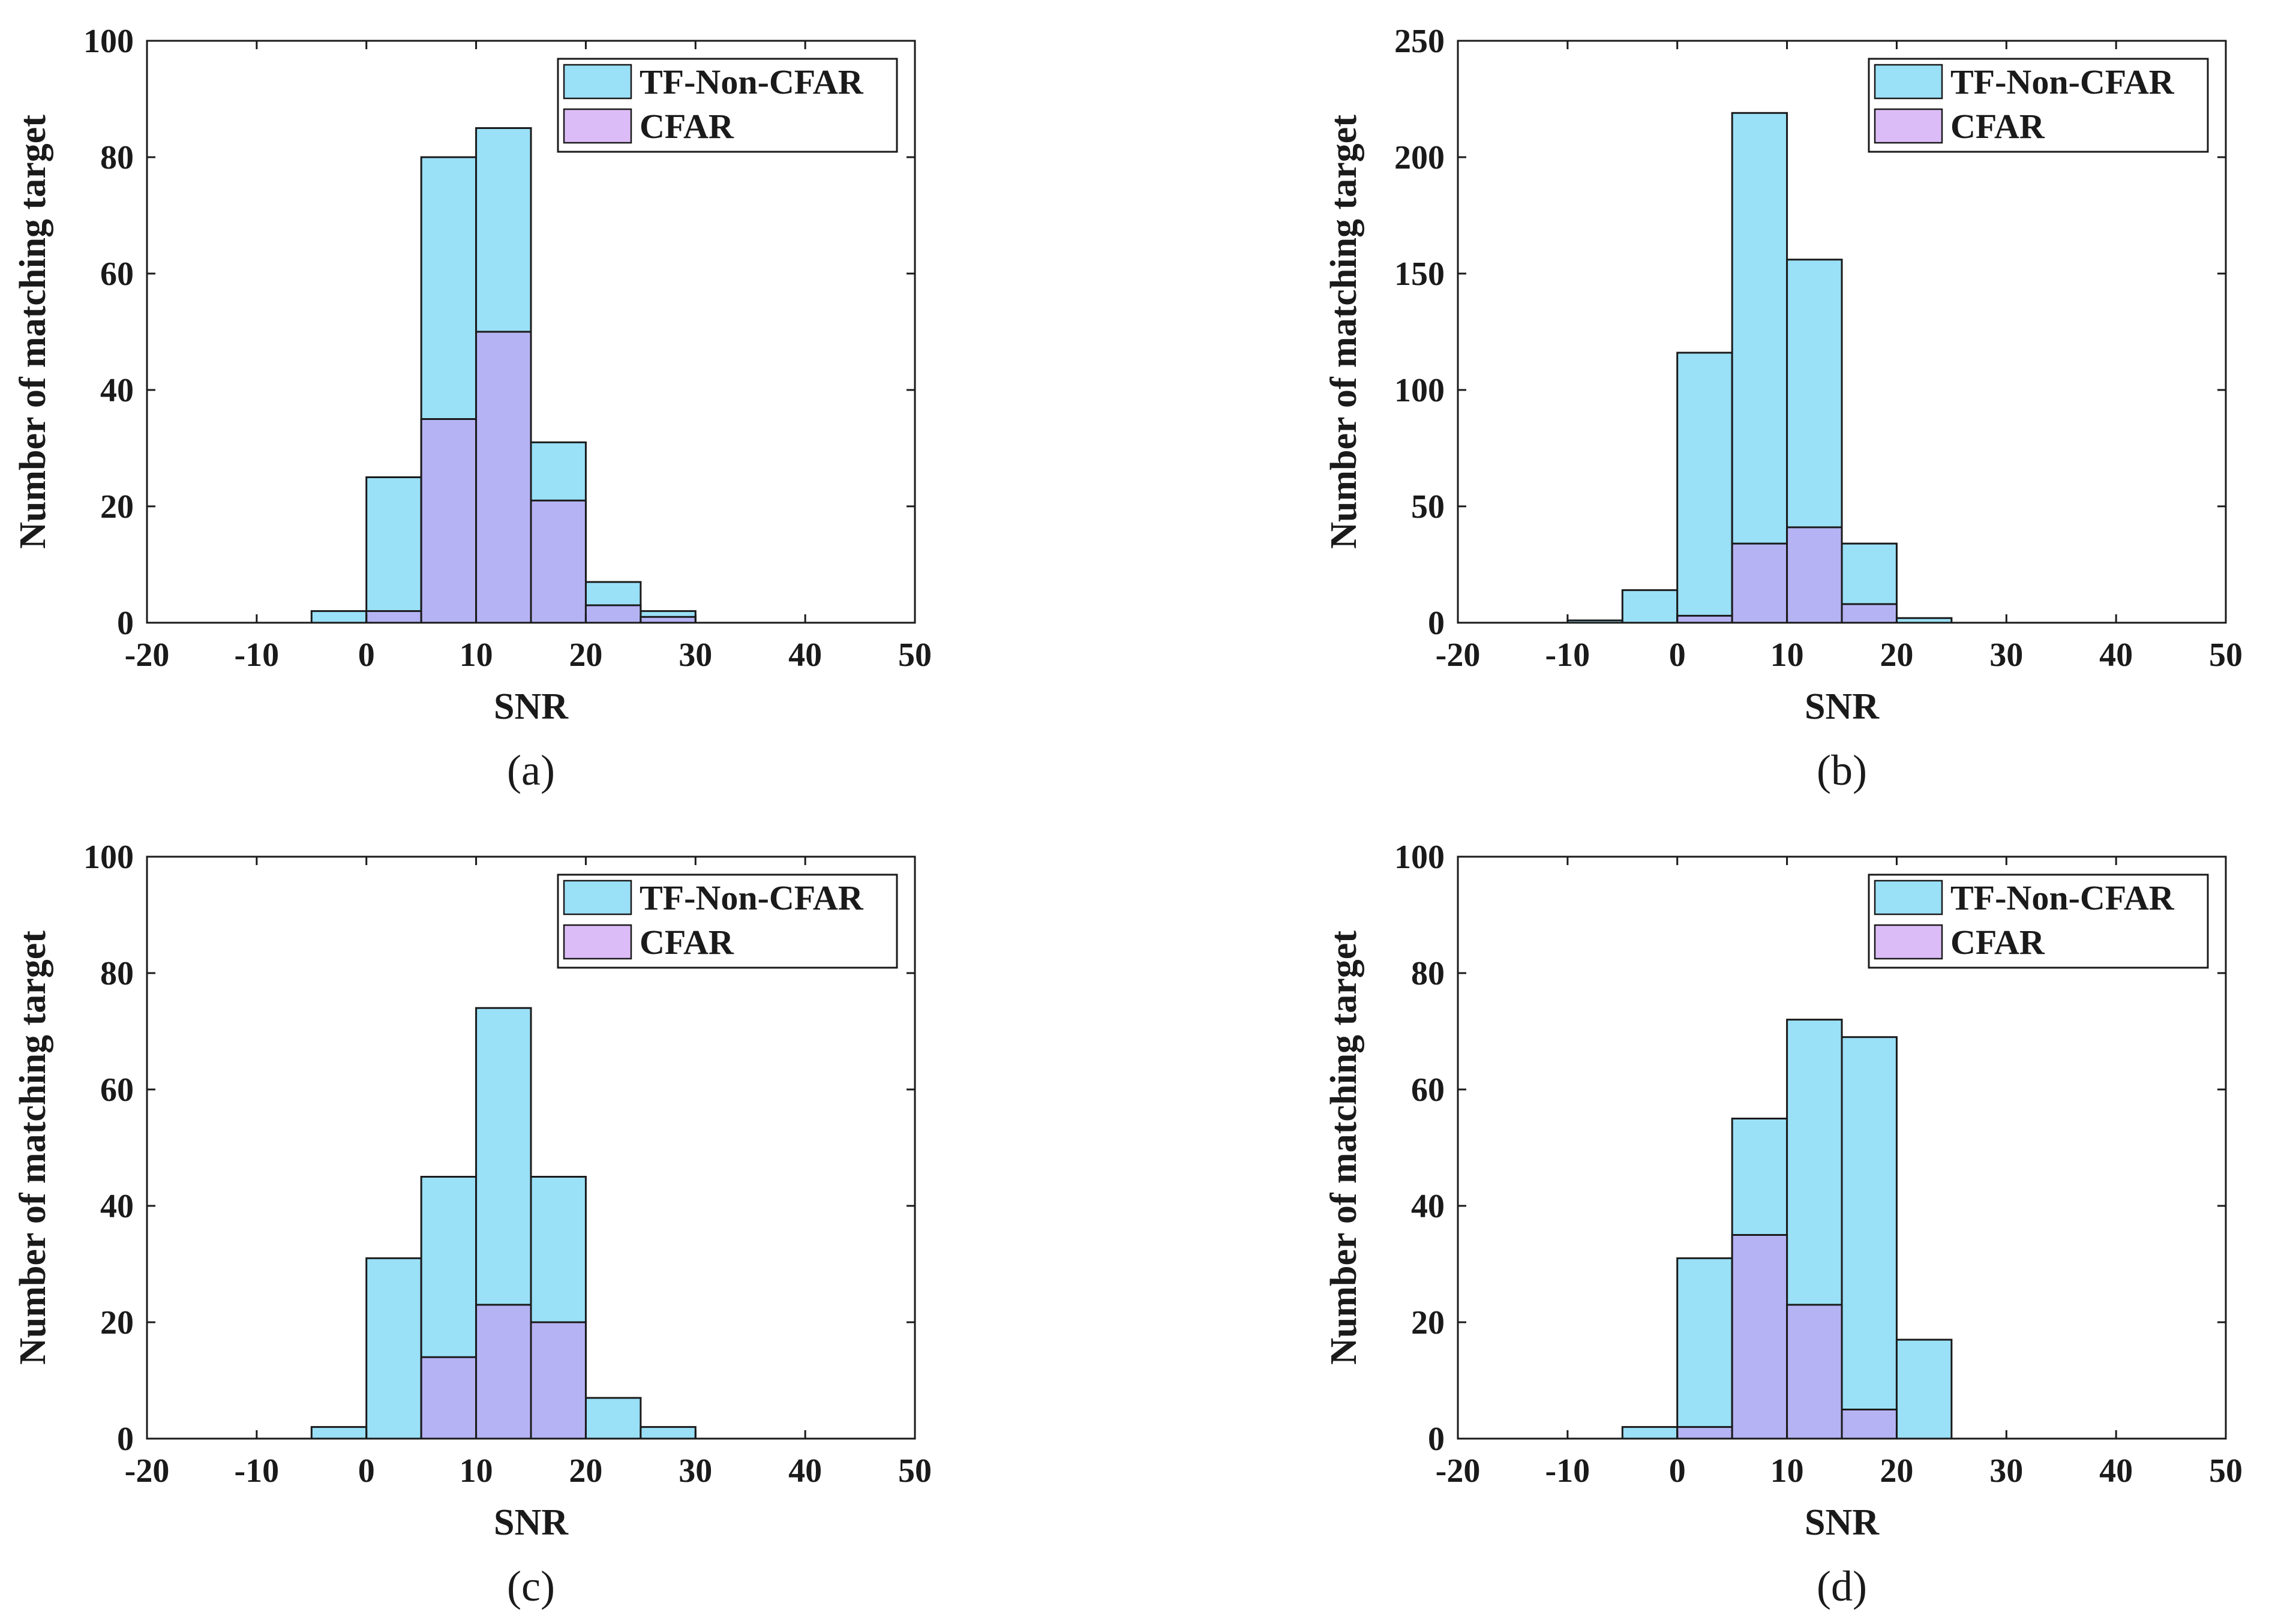 Image resolution: width=2269 pixels, height=1624 pixels. What do you see at coordinates (1428, 507) in the screenshot?
I see `y-tick-label: 50` at bounding box center [1428, 507].